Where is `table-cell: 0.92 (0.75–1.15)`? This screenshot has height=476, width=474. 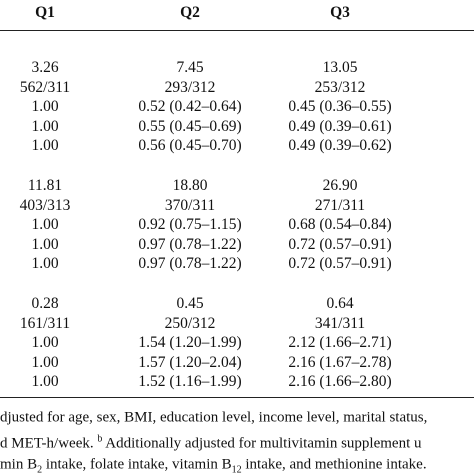
table-cell: 0.92 (0.75–1.15) is located at coordinates (190, 225).